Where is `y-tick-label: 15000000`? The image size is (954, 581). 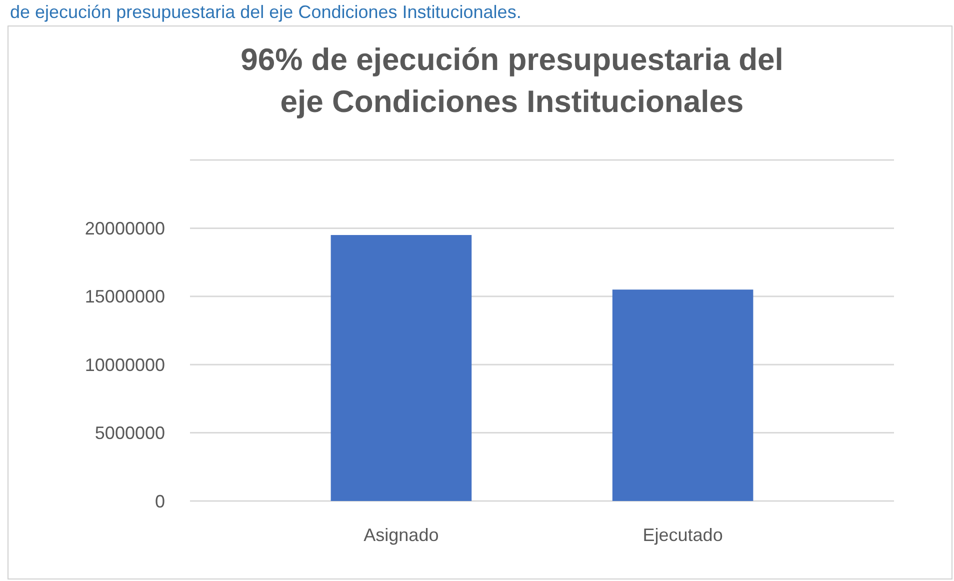 y-tick-label: 15000000 is located at coordinates (124, 296).